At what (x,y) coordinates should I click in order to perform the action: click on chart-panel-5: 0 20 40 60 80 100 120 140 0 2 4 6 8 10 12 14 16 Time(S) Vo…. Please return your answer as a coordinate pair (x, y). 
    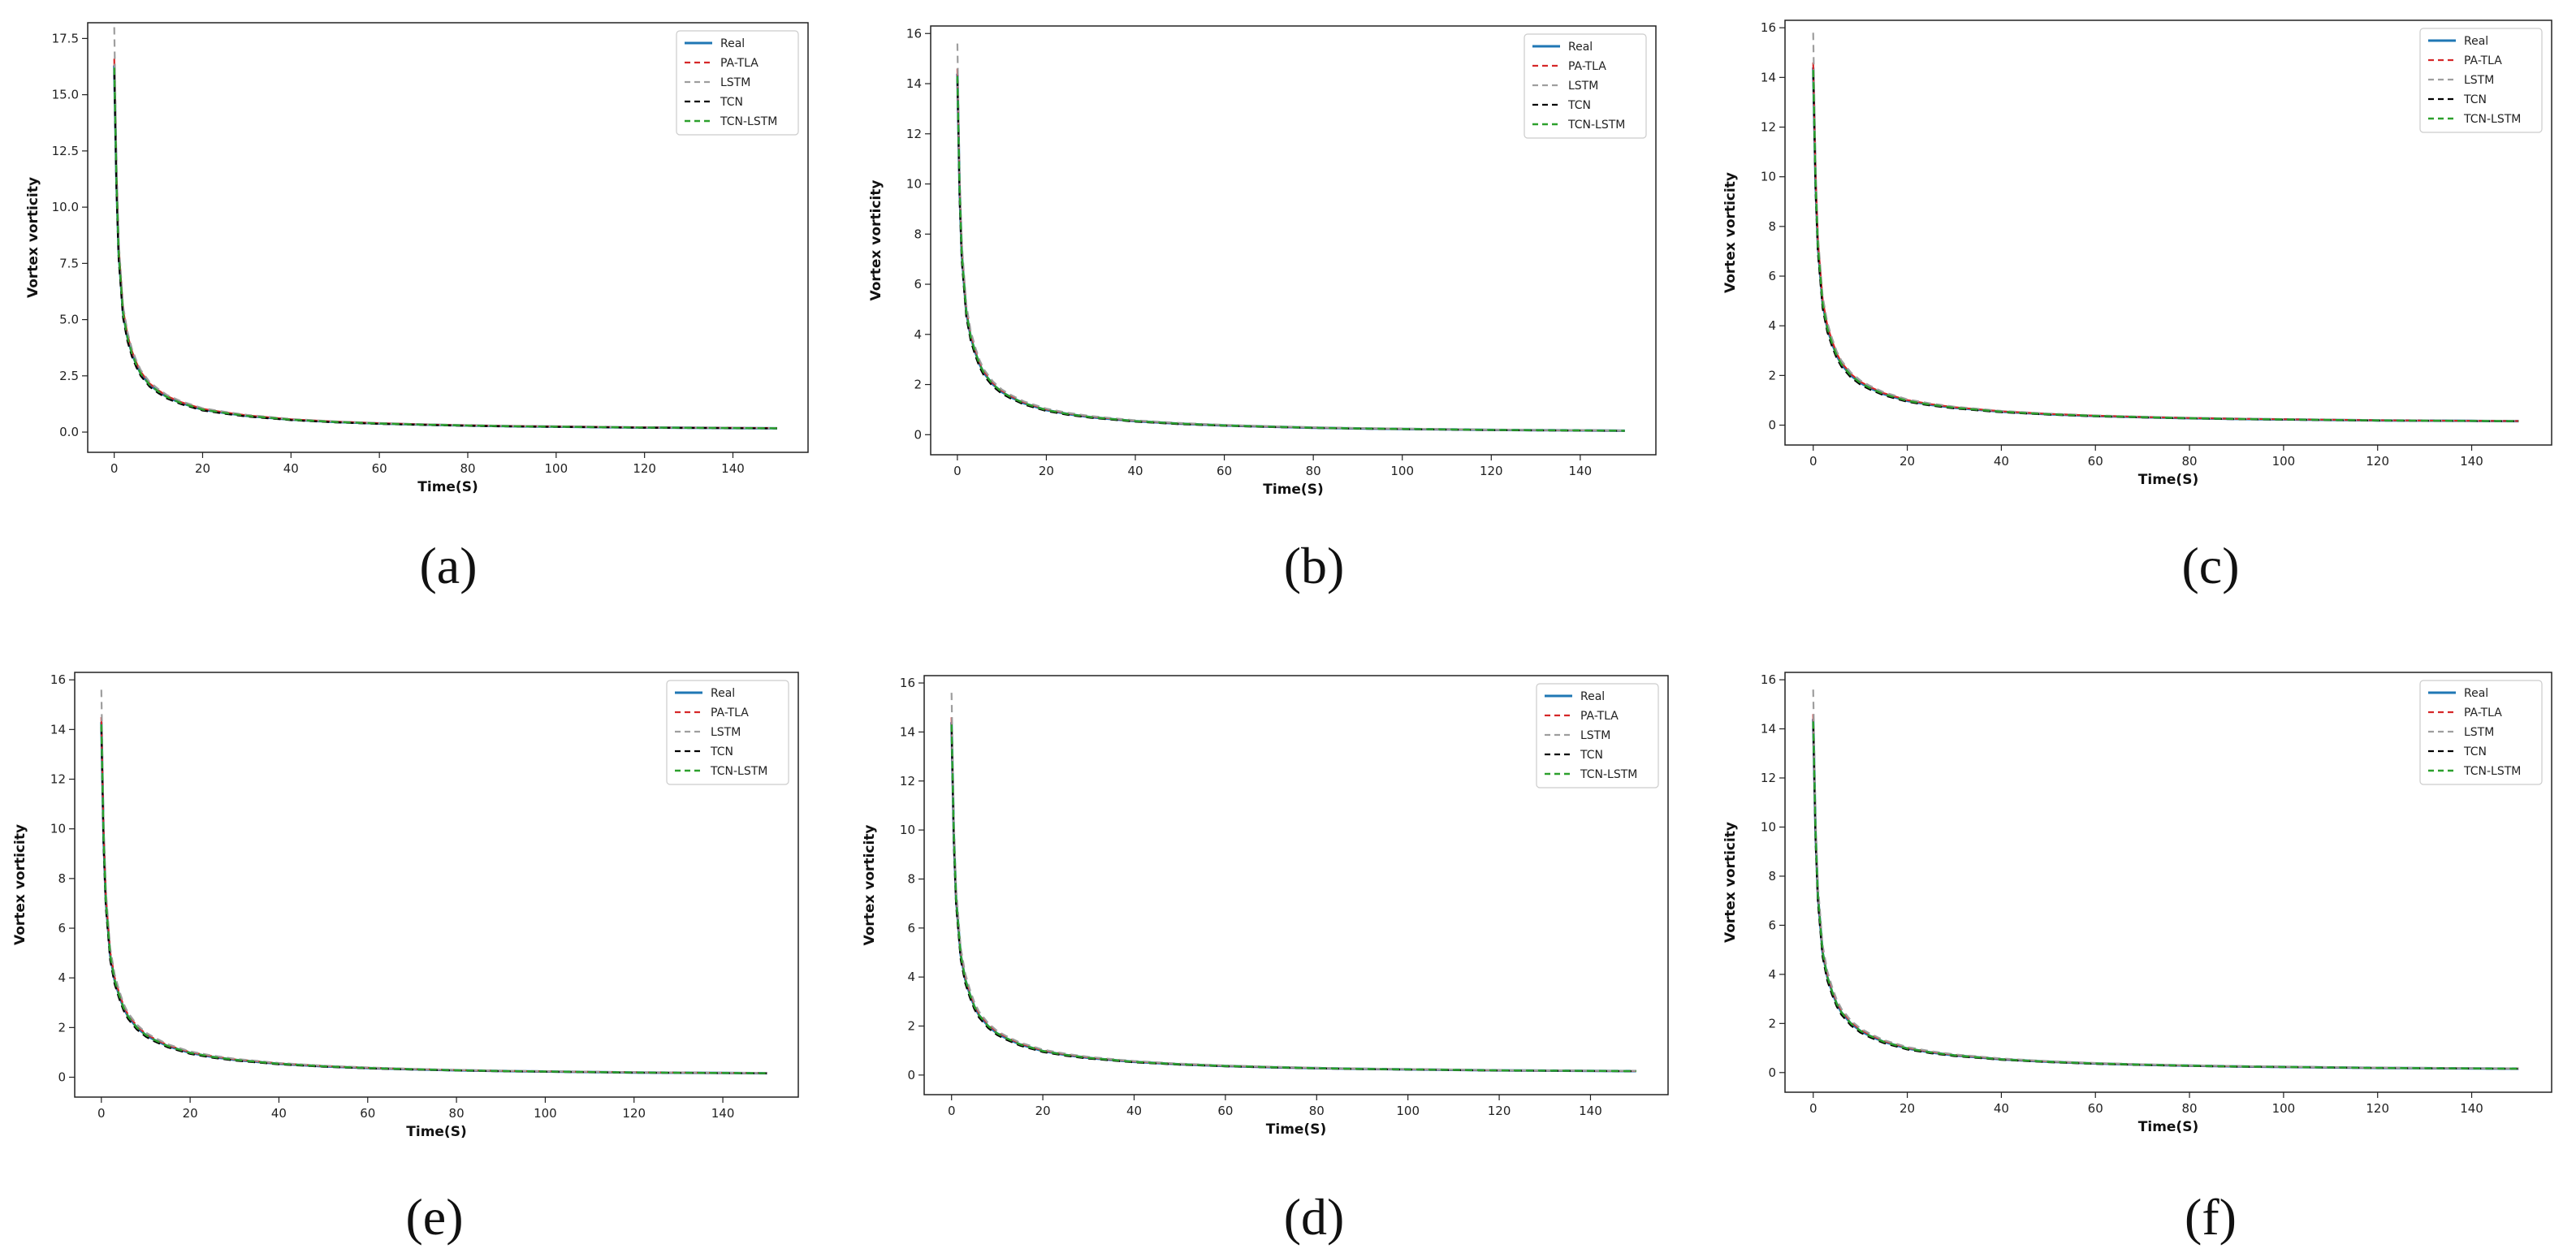
    Looking at the image, I should click on (2137, 959).